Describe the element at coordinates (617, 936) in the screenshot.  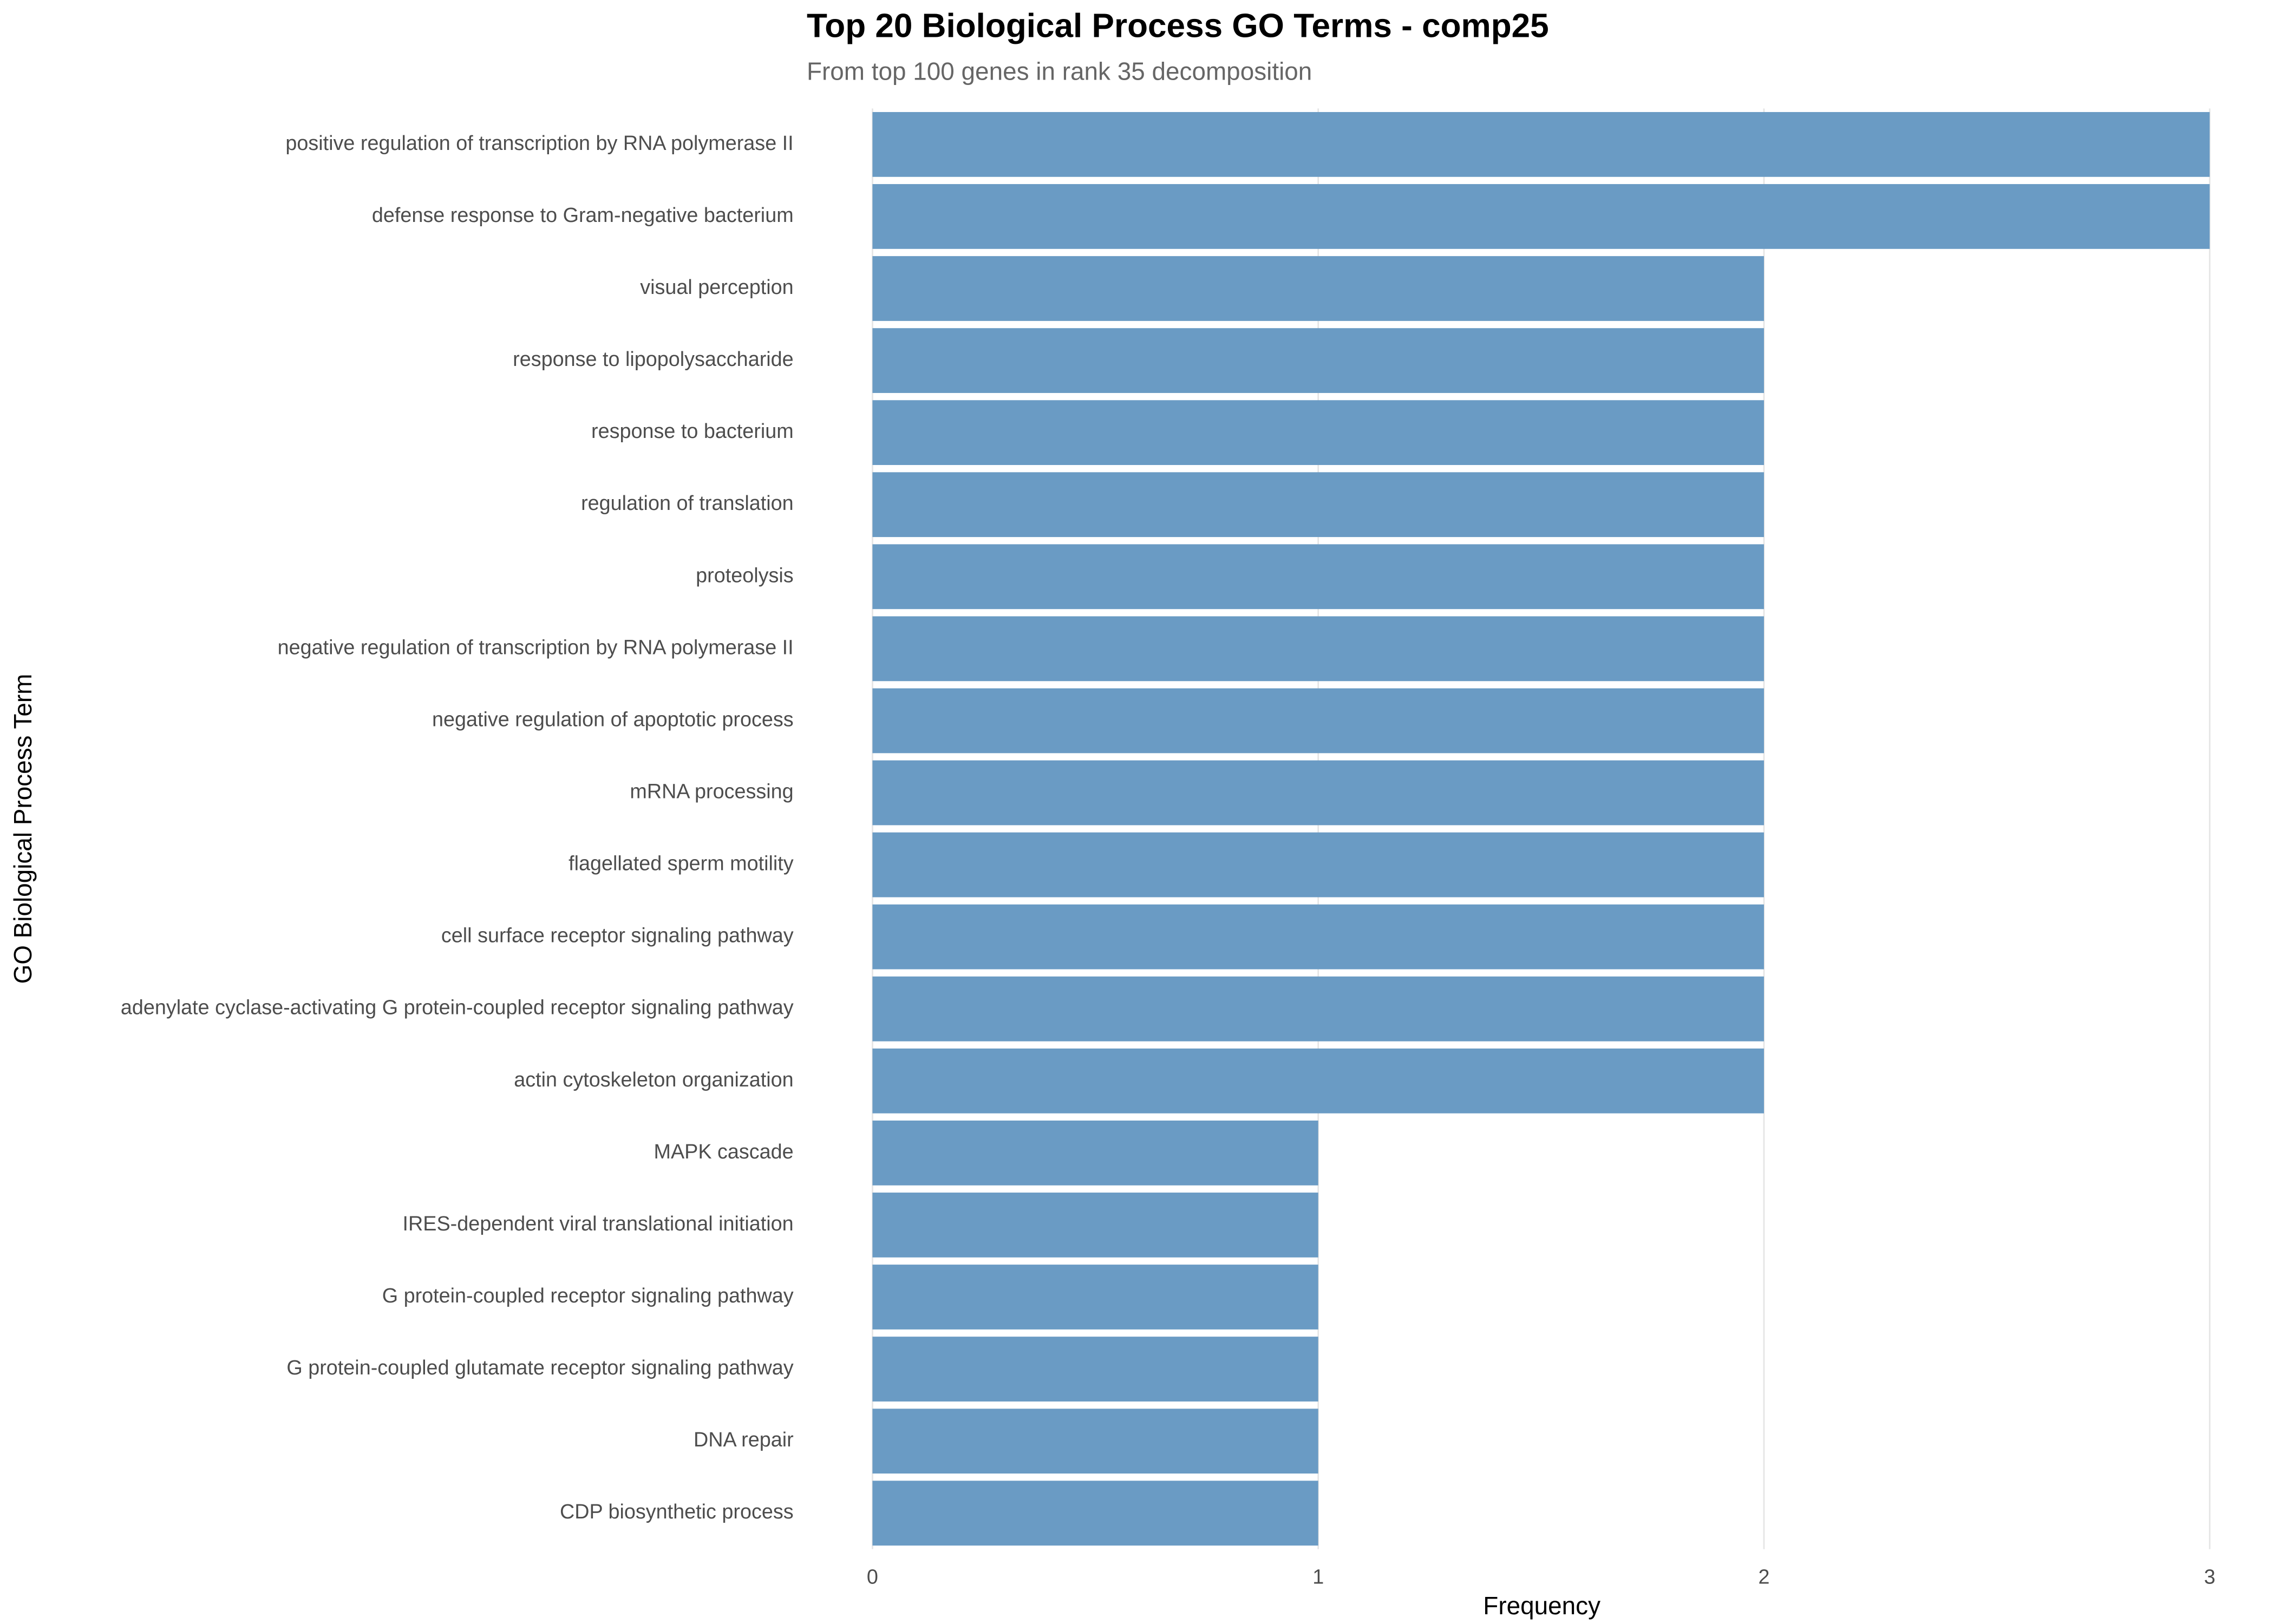
I see `y-tick-label: cell surface receptor signaling pathway` at that location.